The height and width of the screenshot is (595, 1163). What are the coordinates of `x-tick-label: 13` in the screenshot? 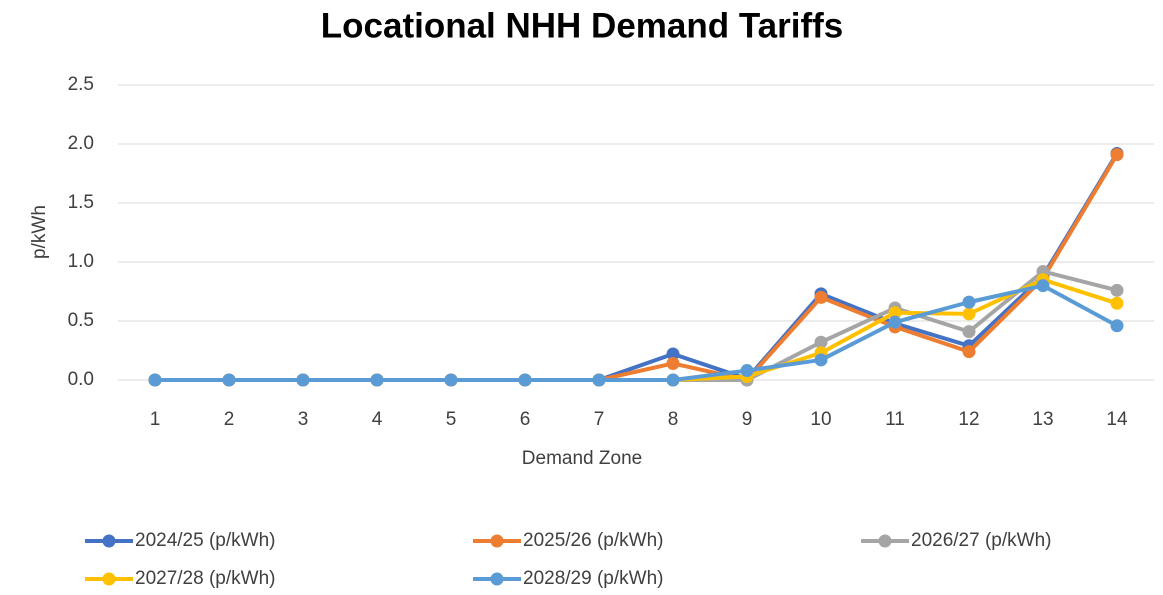 It's located at (1042, 419).